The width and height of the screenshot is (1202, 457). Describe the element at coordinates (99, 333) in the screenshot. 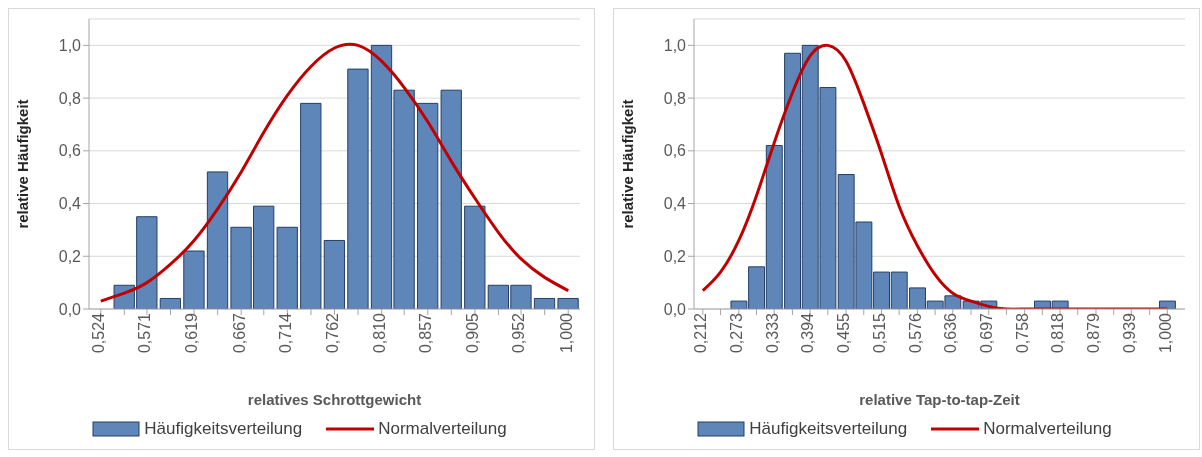

I see `x-tick-label: 0,524` at that location.